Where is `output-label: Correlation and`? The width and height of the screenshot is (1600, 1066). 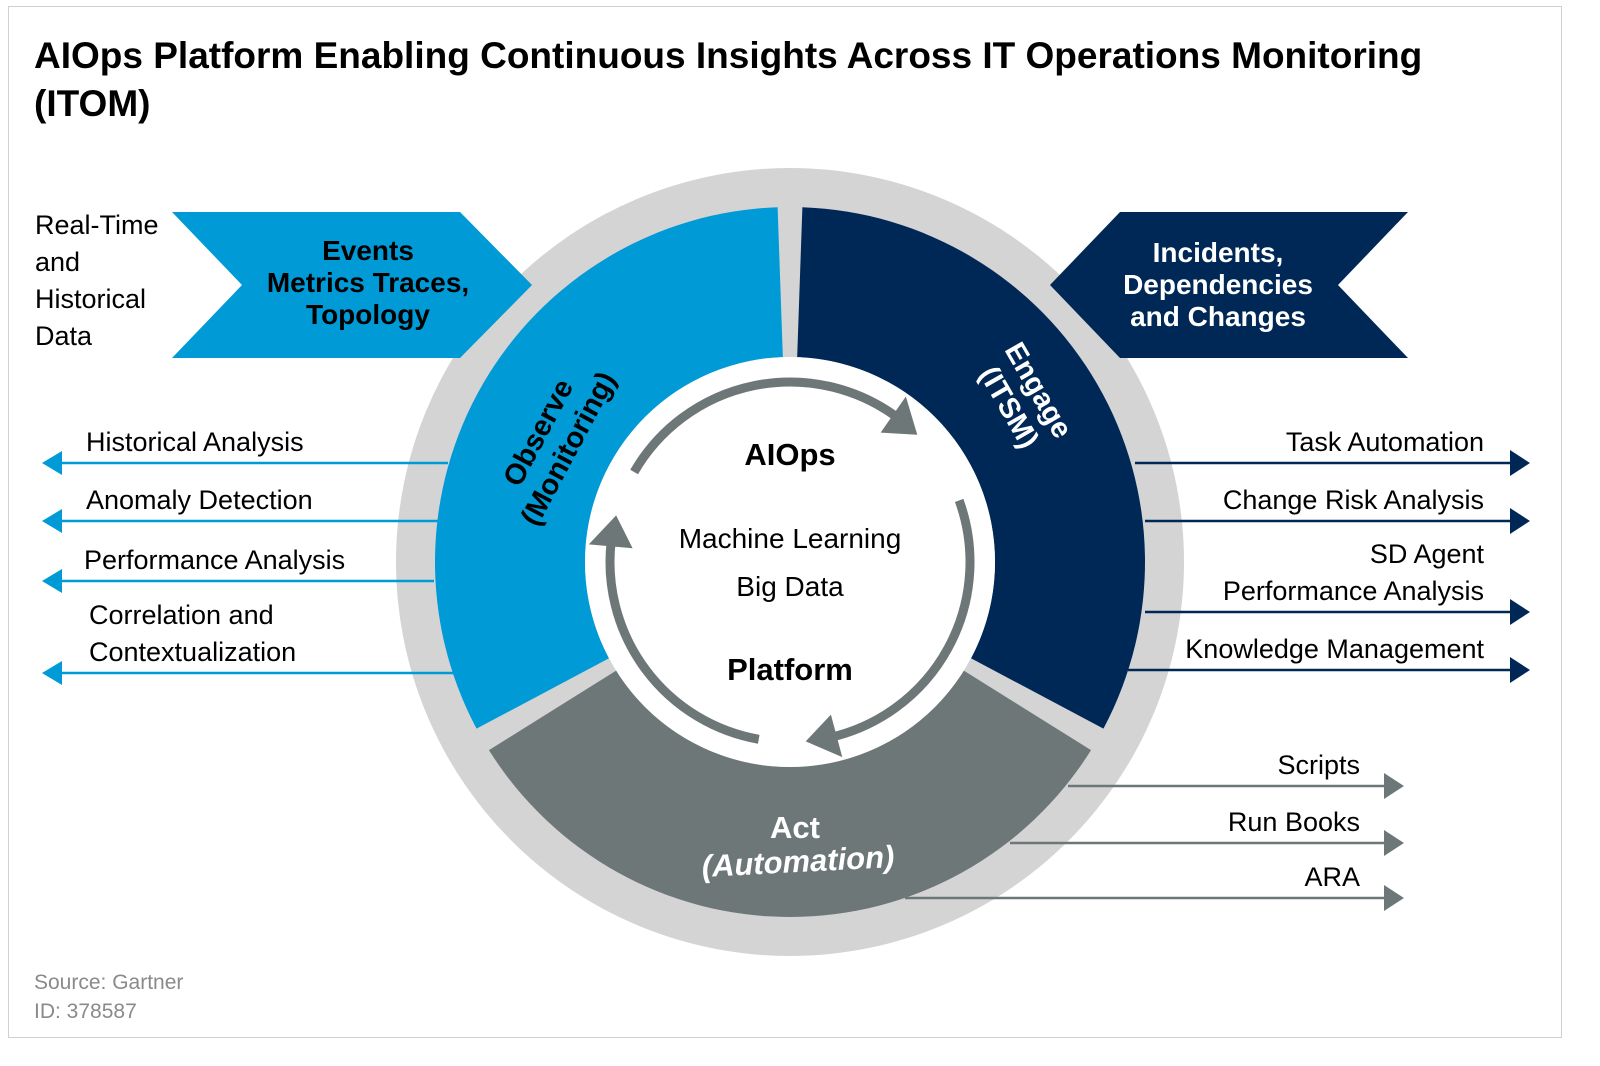 output-label: Correlation and is located at coordinates (181, 615).